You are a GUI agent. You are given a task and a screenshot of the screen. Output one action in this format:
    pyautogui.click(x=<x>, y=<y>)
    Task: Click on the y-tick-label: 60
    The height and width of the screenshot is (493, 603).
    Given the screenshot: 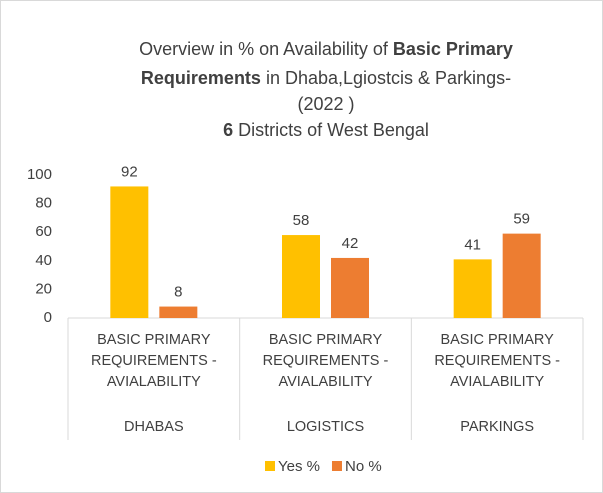 What is the action you would take?
    pyautogui.click(x=43, y=231)
    